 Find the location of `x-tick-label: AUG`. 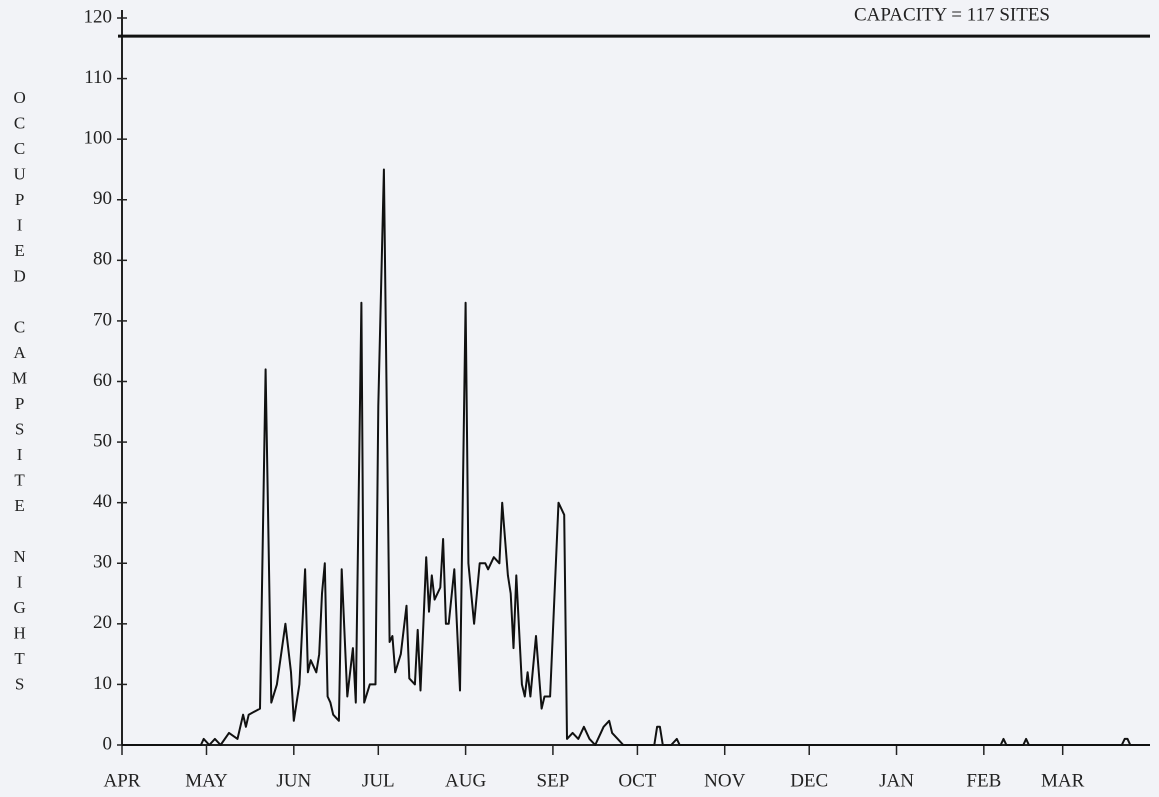

x-tick-label: AUG is located at coordinates (465, 780).